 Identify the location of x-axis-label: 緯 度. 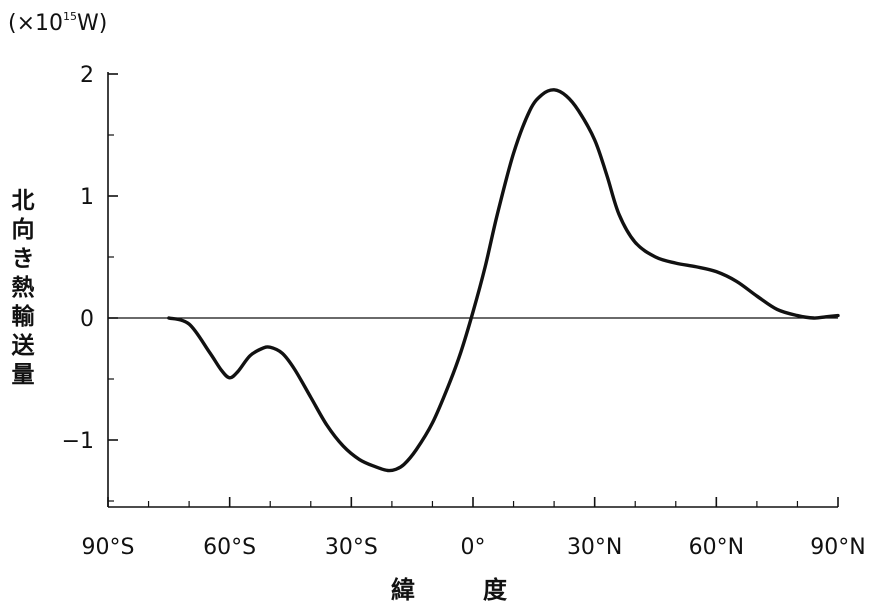
(460, 590).